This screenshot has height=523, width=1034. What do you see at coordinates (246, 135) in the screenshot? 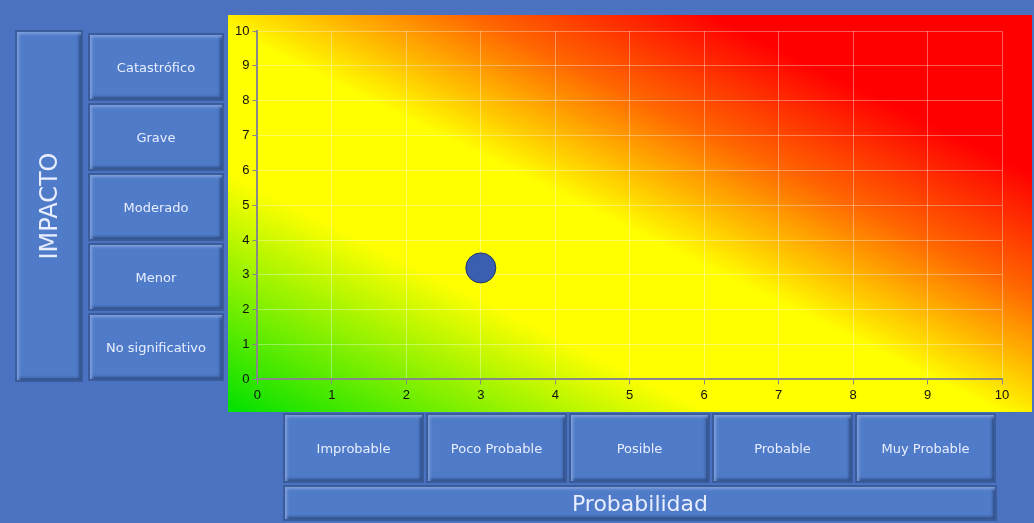
I see `y-tick-label: 7` at bounding box center [246, 135].